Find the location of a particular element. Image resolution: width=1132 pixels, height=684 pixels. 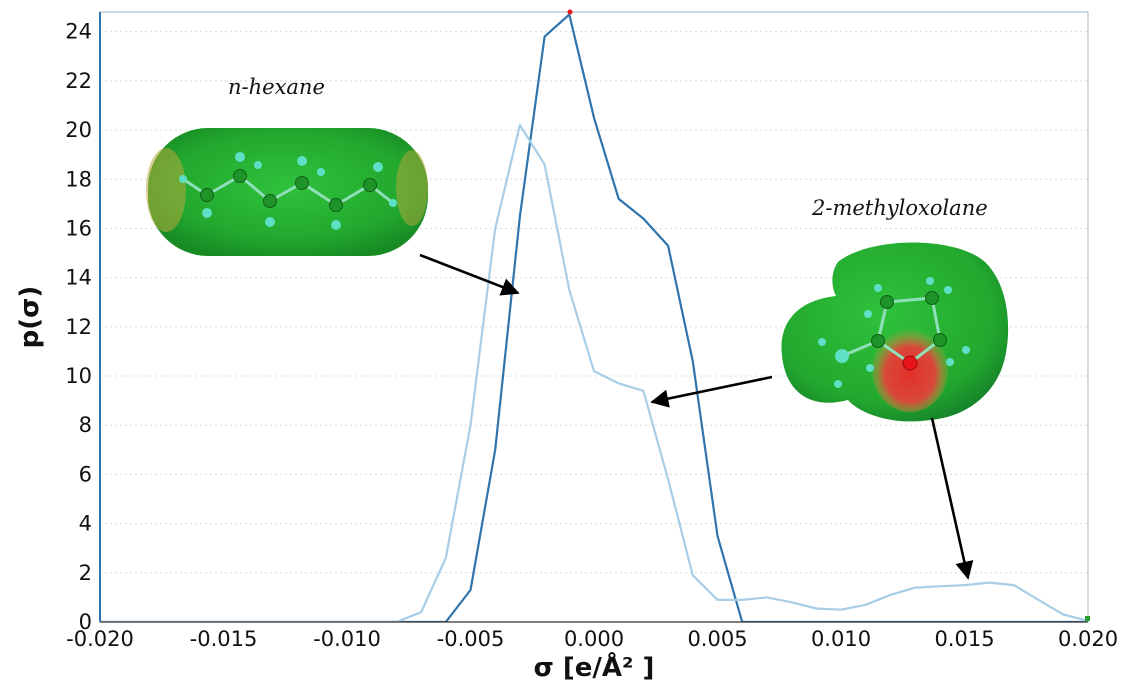

x-tick-label: 0.000 is located at coordinates (594, 639).